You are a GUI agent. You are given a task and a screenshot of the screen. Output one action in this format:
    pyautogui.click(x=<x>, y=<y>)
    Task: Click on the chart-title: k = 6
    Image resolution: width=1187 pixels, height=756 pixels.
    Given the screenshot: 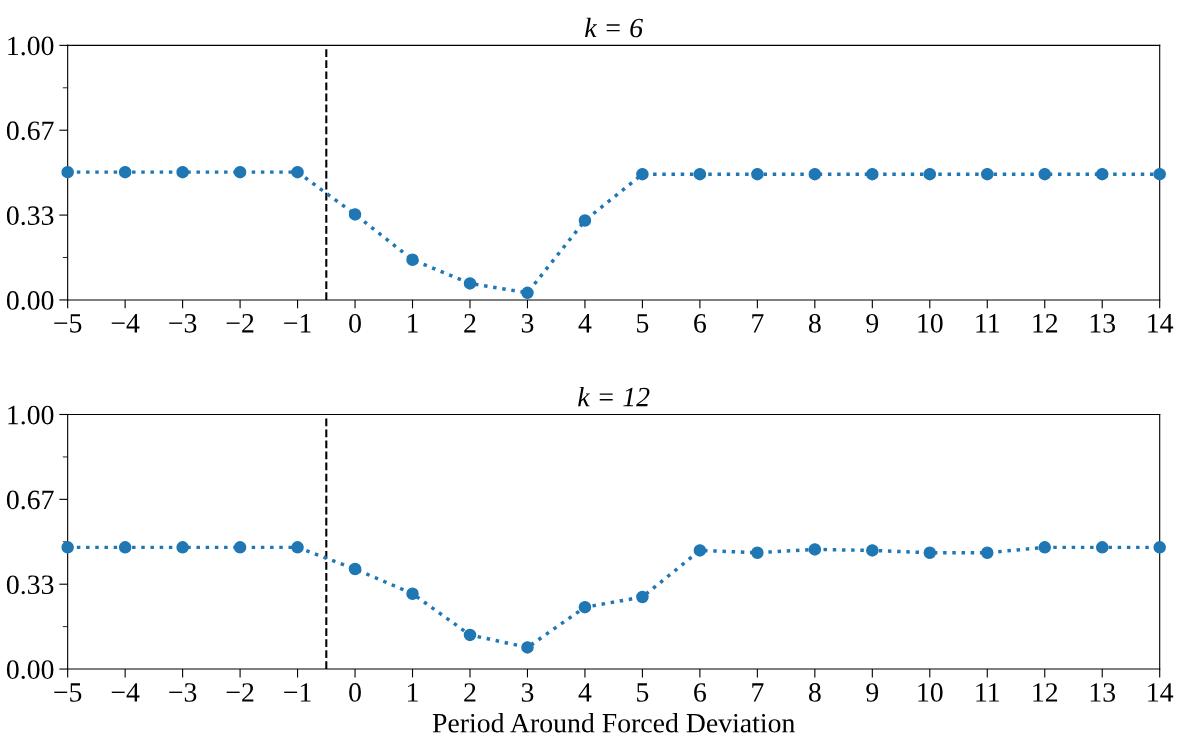 What is the action you would take?
    pyautogui.click(x=614, y=27)
    